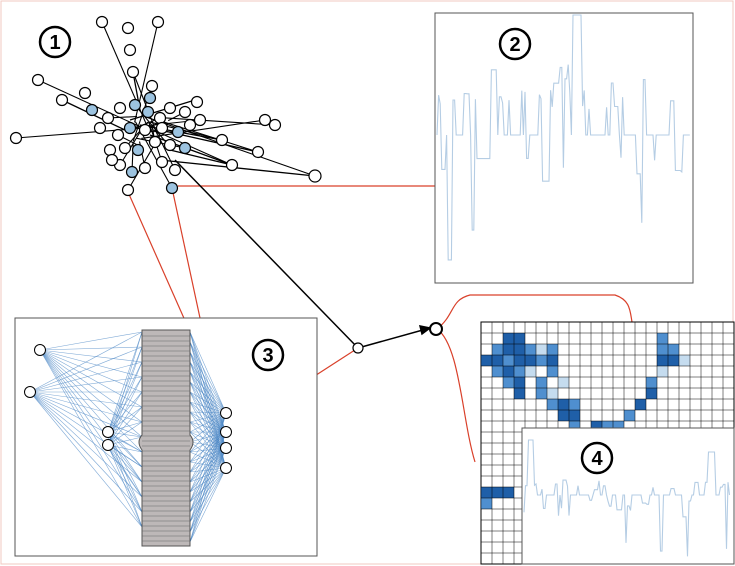 Image resolution: width=735 pixels, height=566 pixels. I want to click on badge-timeseries: 2, so click(515, 44).